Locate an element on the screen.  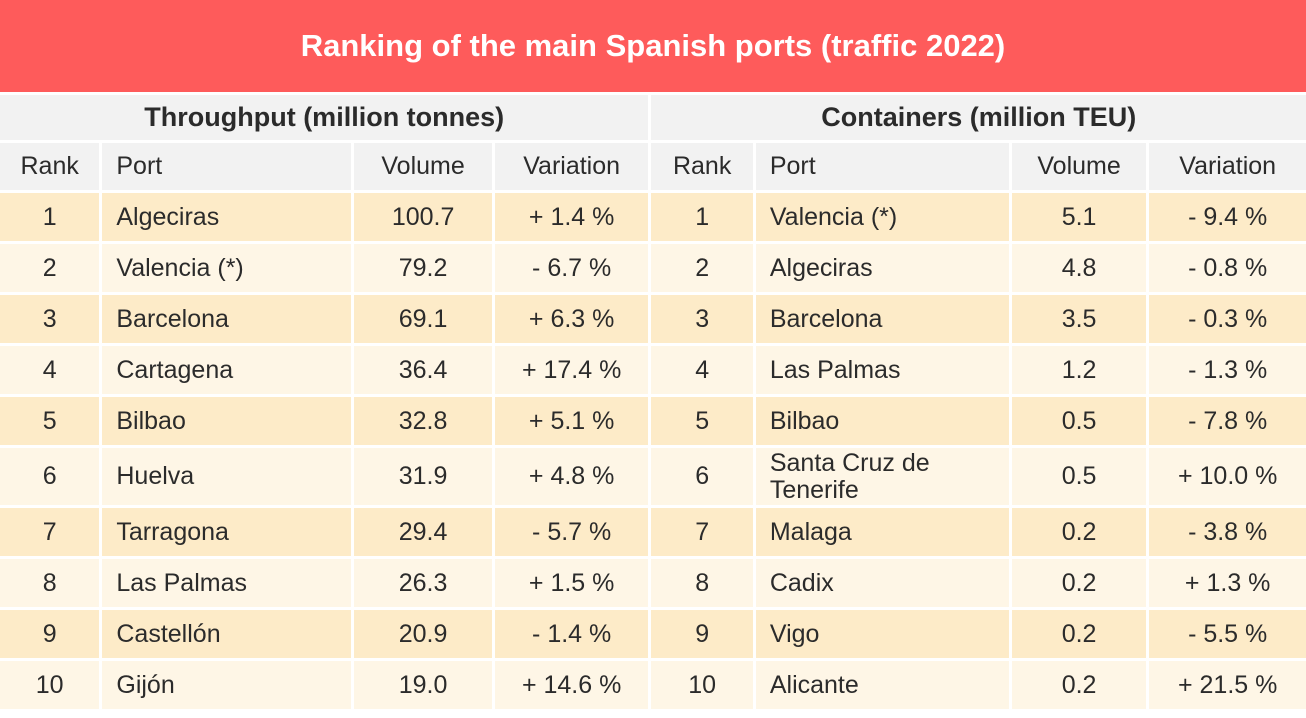
containers-rank-cell: 1 is located at coordinates (702, 217).